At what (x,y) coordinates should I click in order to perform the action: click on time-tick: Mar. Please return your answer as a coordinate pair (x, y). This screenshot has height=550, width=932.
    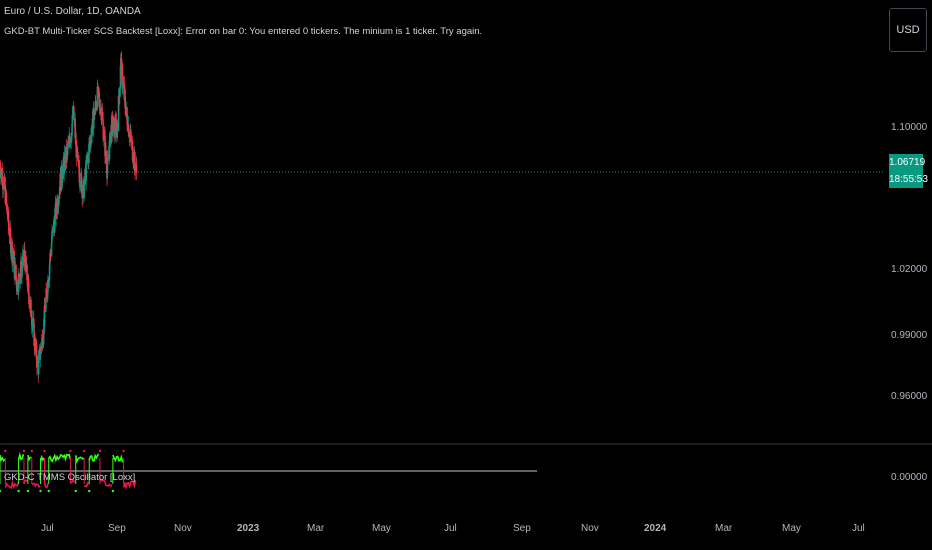
    Looking at the image, I should click on (724, 528).